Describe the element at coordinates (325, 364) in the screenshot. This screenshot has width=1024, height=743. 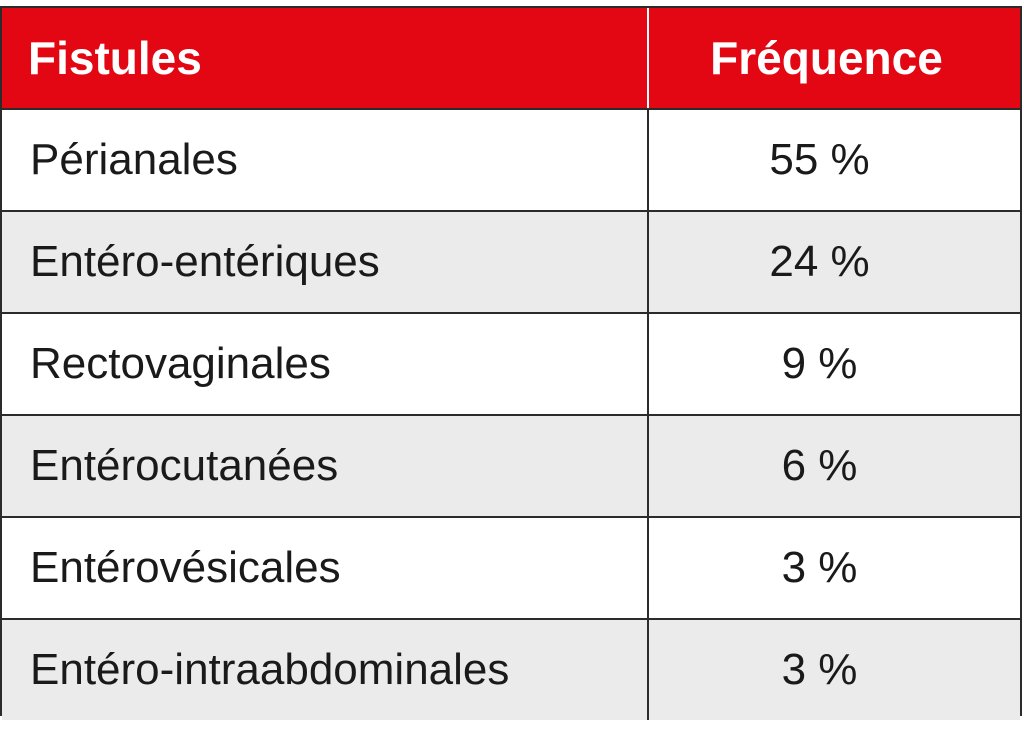
I see `row-name-cell: Rectovaginales` at that location.